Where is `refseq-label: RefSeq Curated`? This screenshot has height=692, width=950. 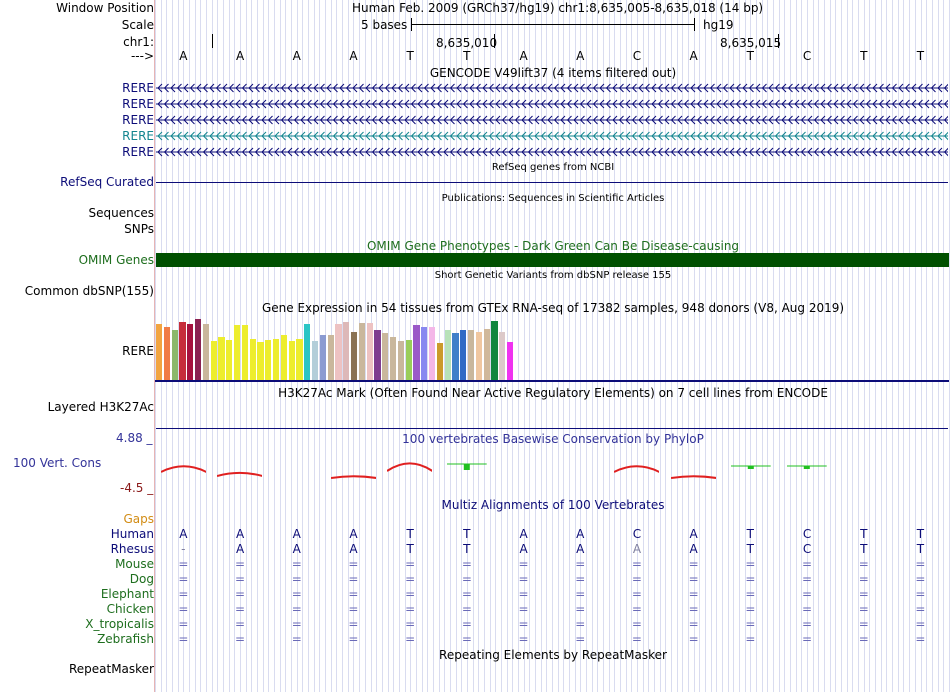
refseq-label: RefSeq Curated is located at coordinates (107, 182).